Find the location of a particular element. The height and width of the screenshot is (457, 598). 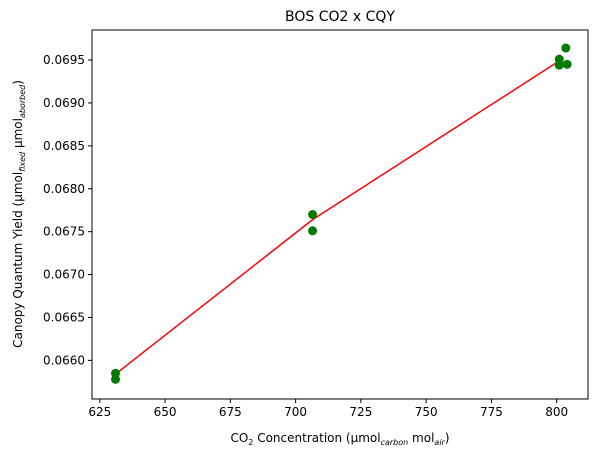

x-label-sub3: air is located at coordinates (439, 442).